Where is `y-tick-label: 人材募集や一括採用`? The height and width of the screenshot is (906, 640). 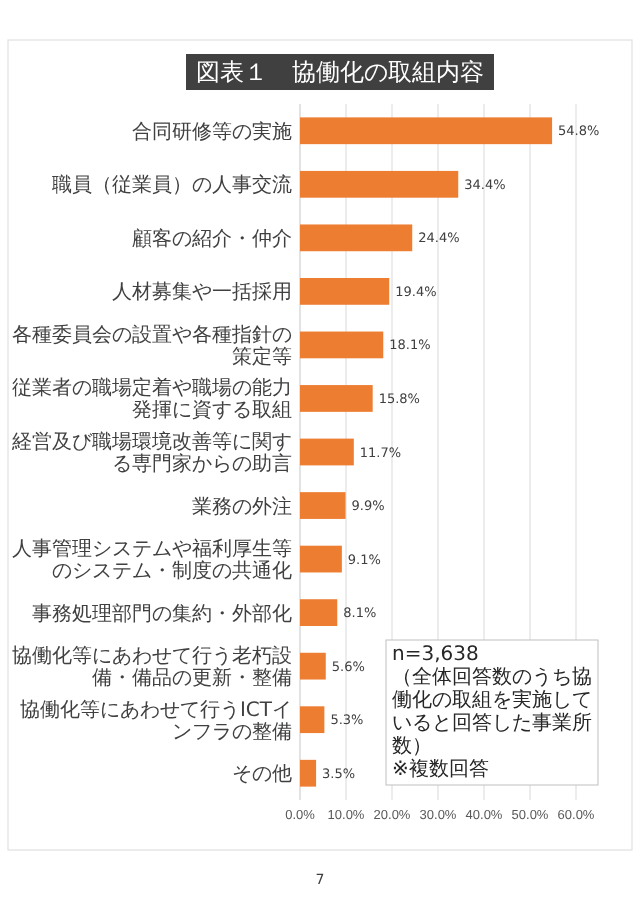 y-tick-label: 人材募集や一括採用 is located at coordinates (202, 292).